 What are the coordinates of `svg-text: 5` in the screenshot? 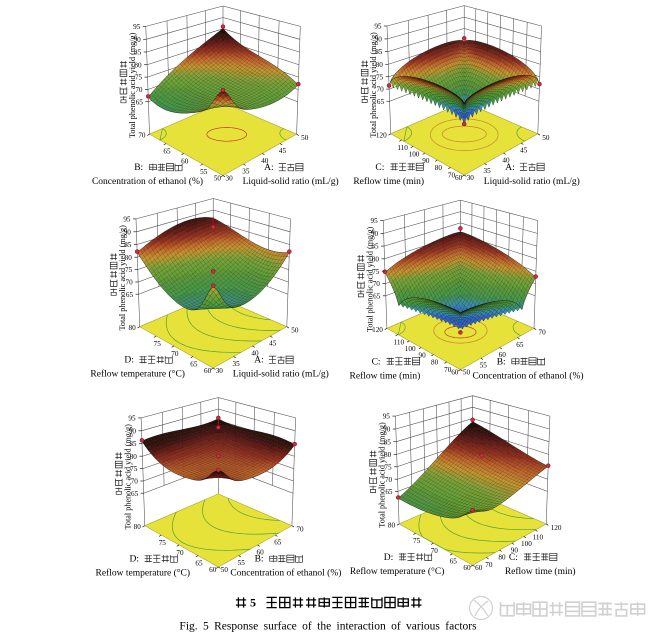 It's located at (253, 603).